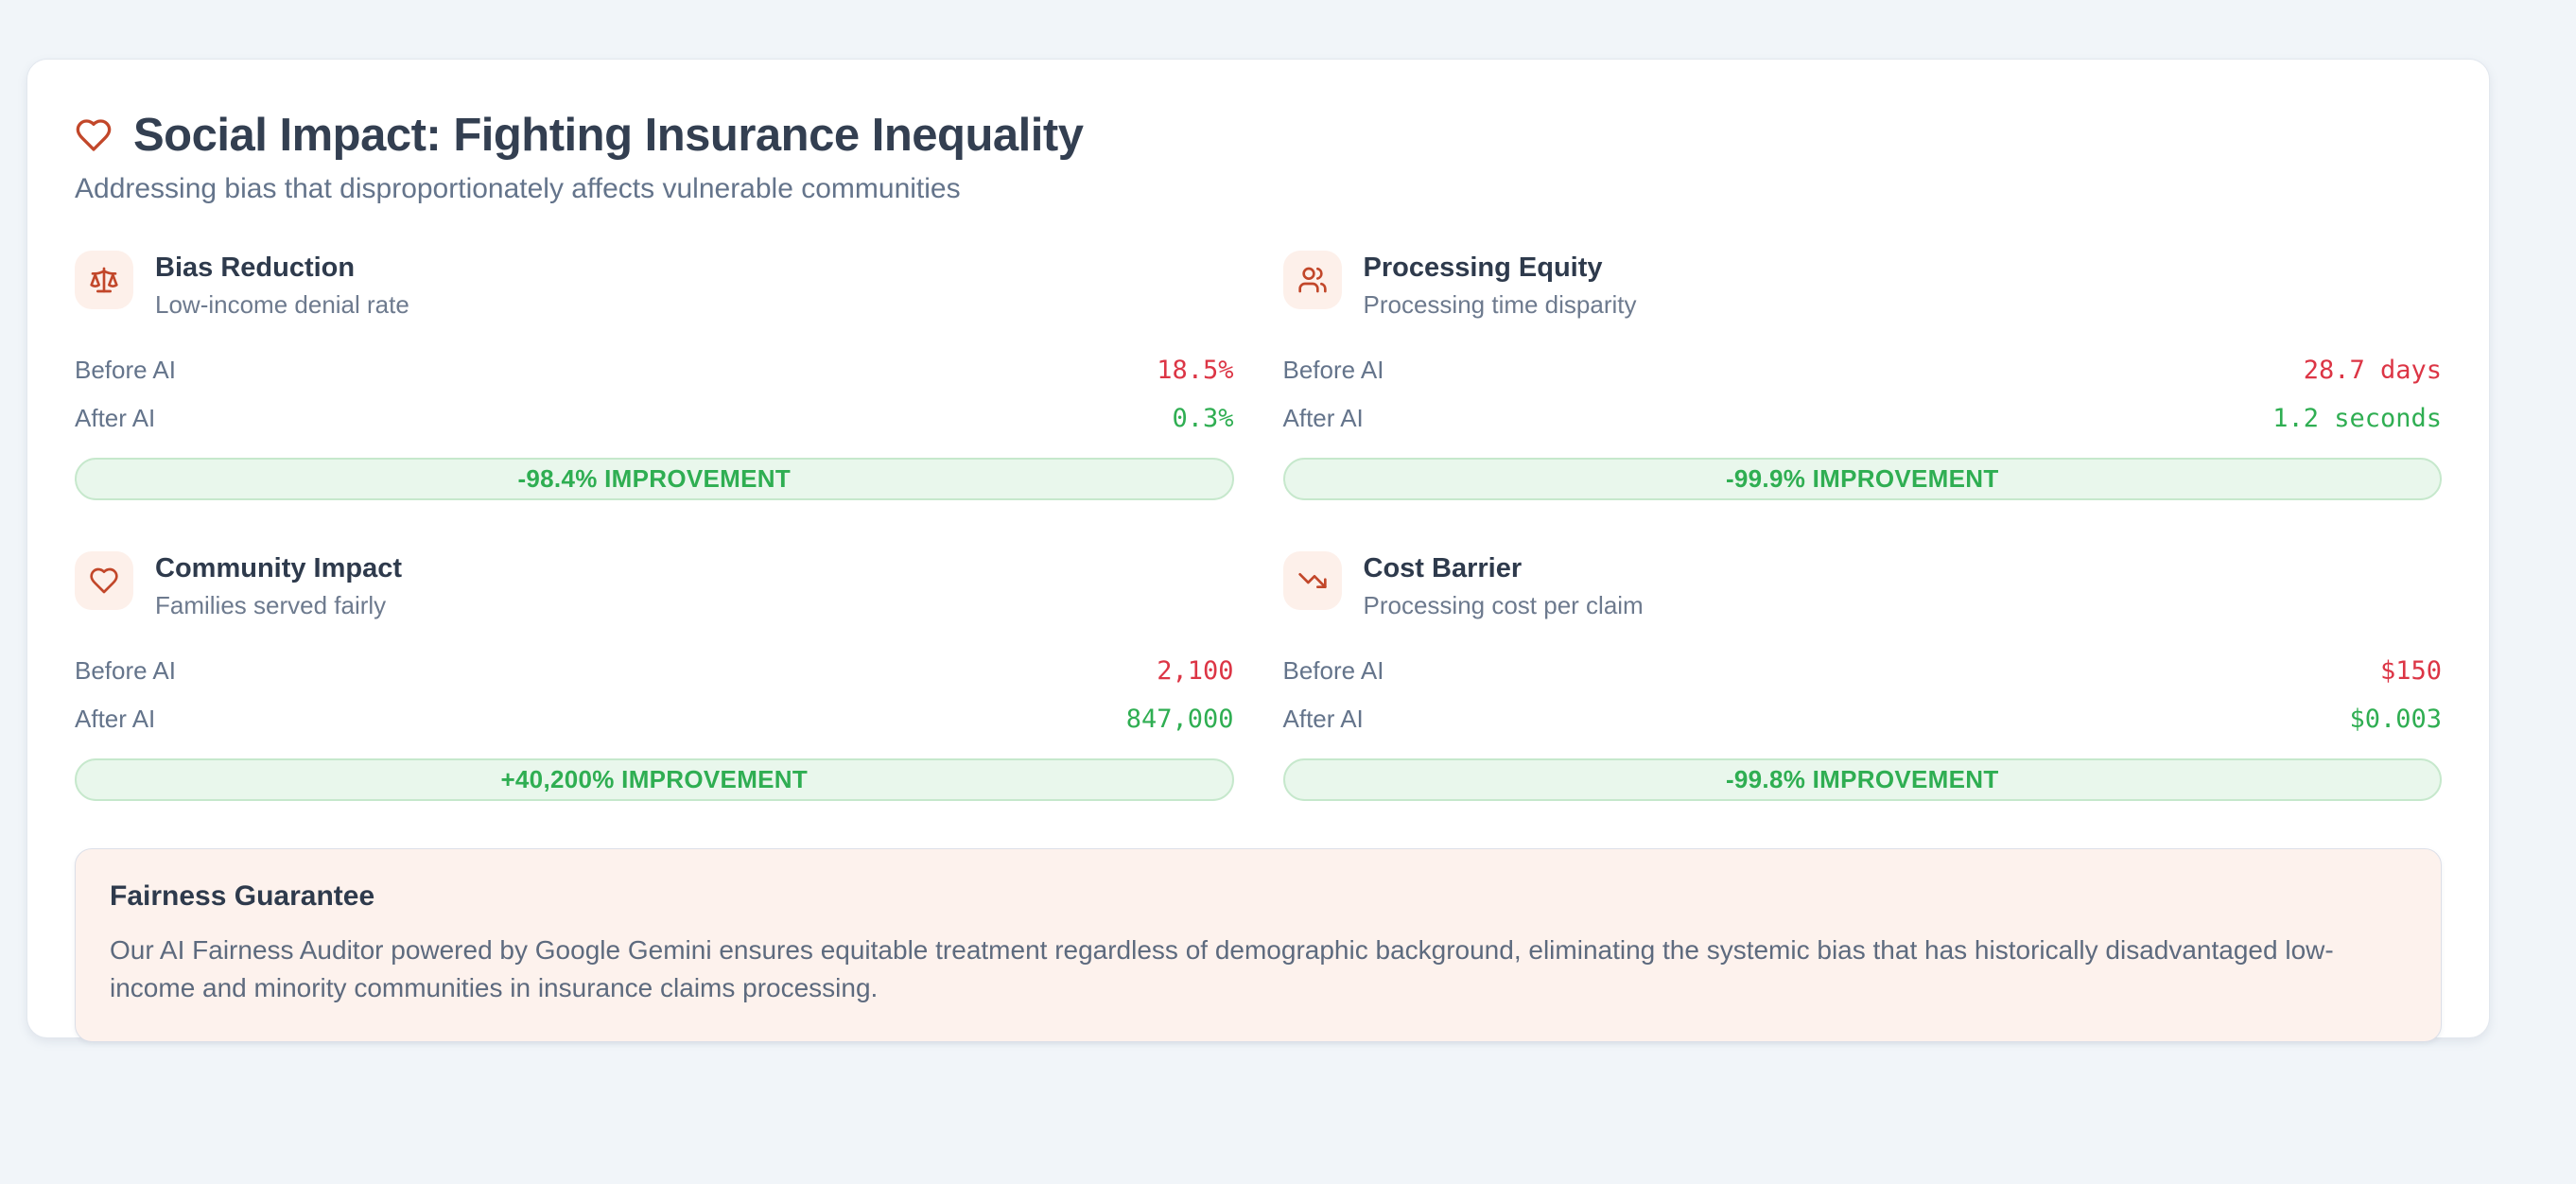  Describe the element at coordinates (1312, 580) in the screenshot. I see `trending-down-icon` at that location.